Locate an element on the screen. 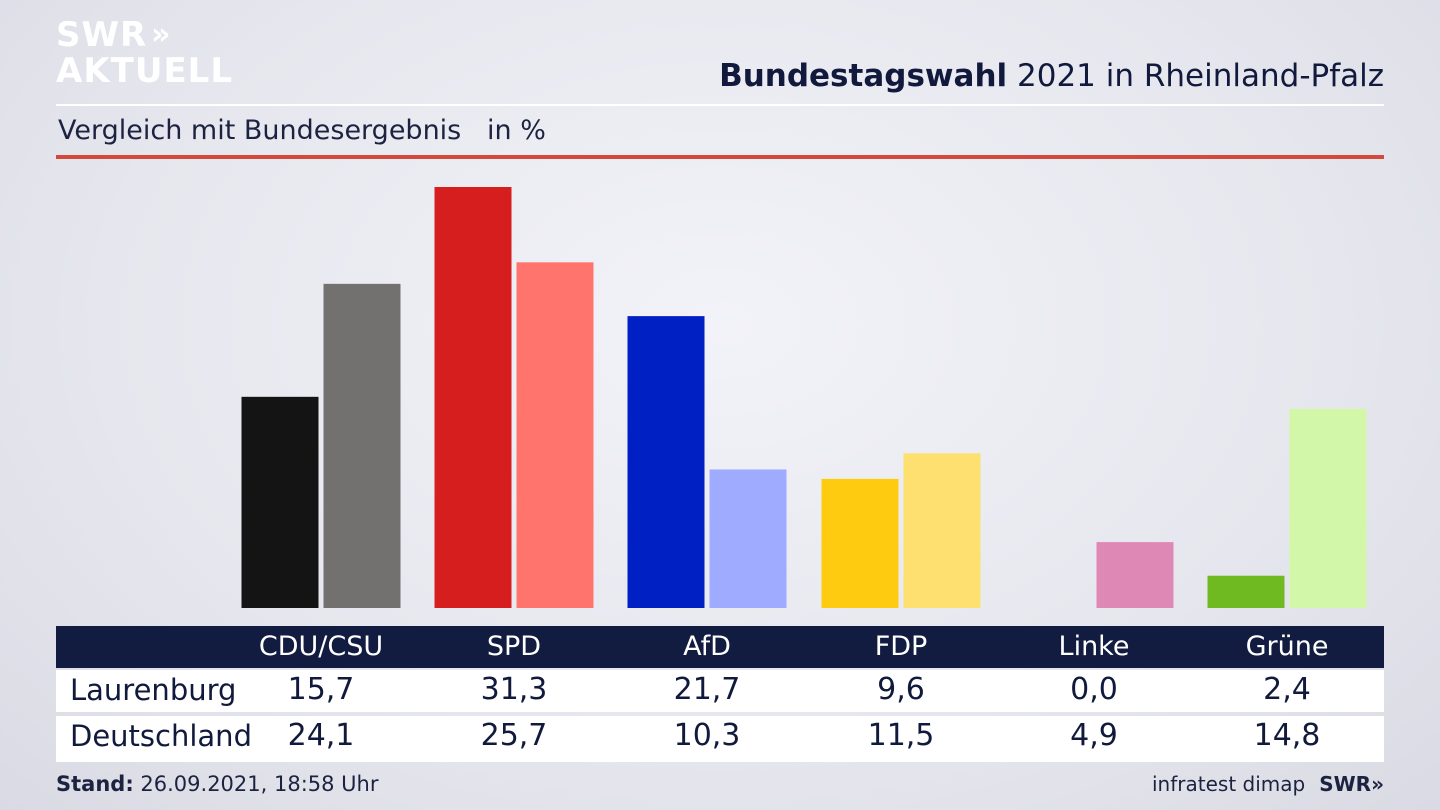  chart-subtitle: Vergleich mit Bundesergebnis in % is located at coordinates (302, 130).